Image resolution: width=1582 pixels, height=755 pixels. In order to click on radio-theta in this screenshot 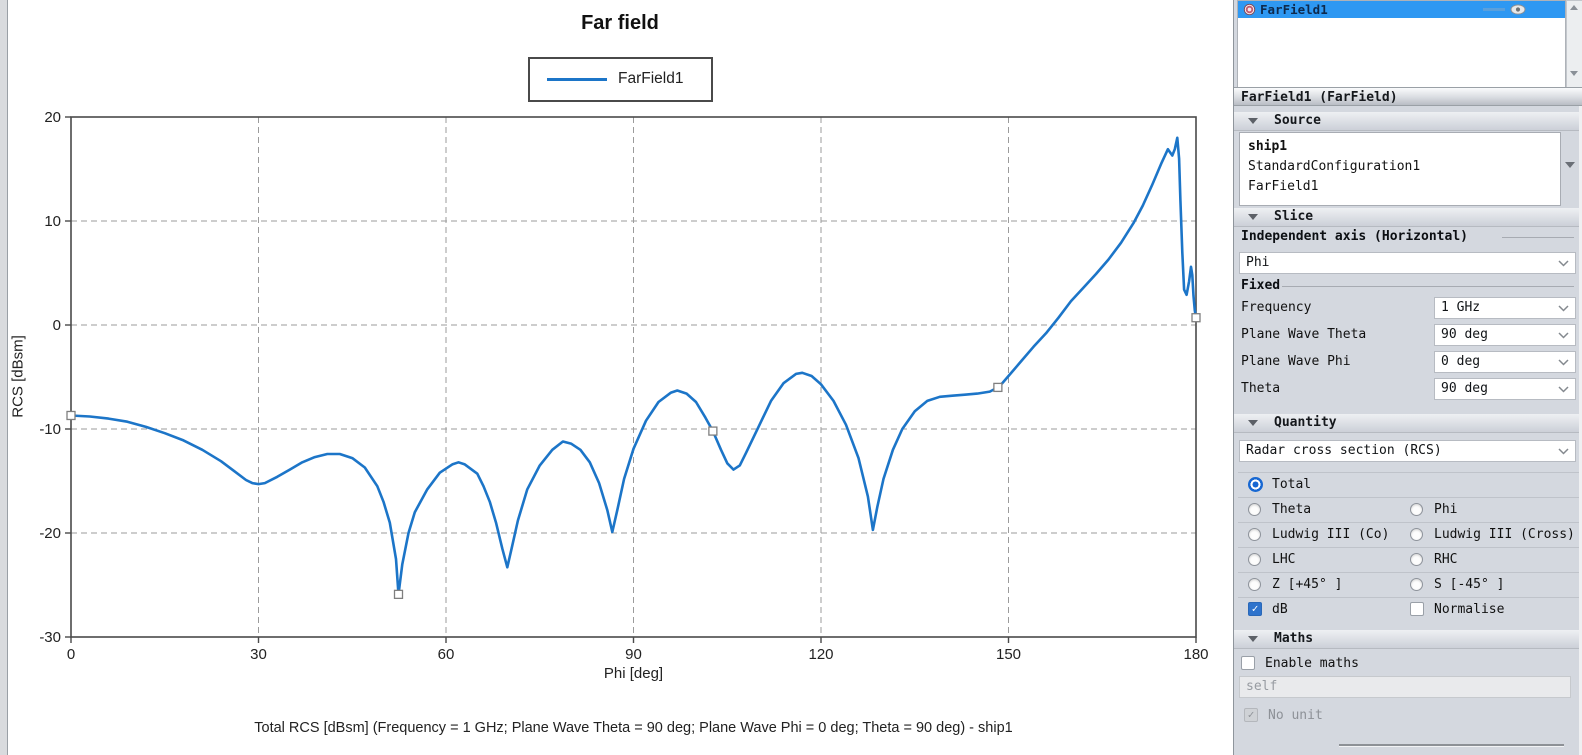, I will do `click(1254, 509)`.